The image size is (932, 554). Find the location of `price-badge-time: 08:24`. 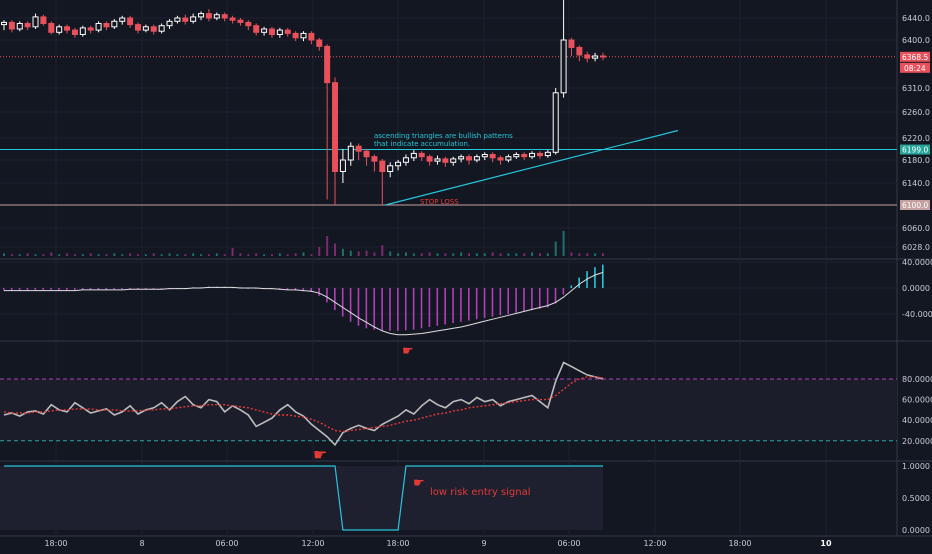

price-badge-time: 08:24 is located at coordinates (915, 68).